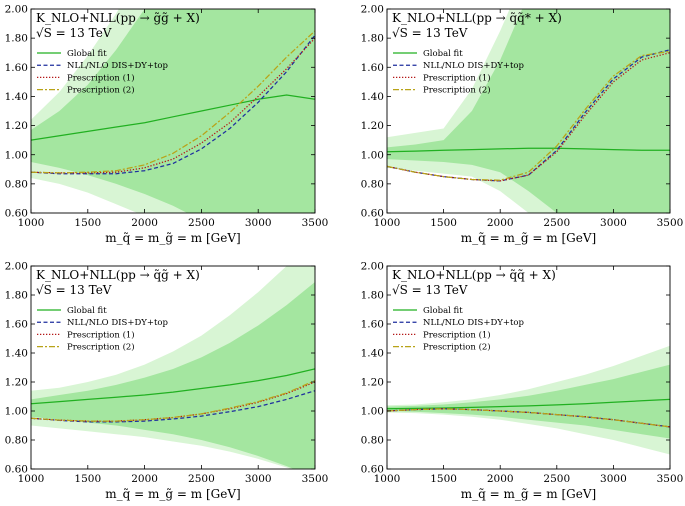 The image size is (685, 506). I want to click on chart-title: K_NLO+NLL(pp → q̃g̃ + X), so click(118, 275).